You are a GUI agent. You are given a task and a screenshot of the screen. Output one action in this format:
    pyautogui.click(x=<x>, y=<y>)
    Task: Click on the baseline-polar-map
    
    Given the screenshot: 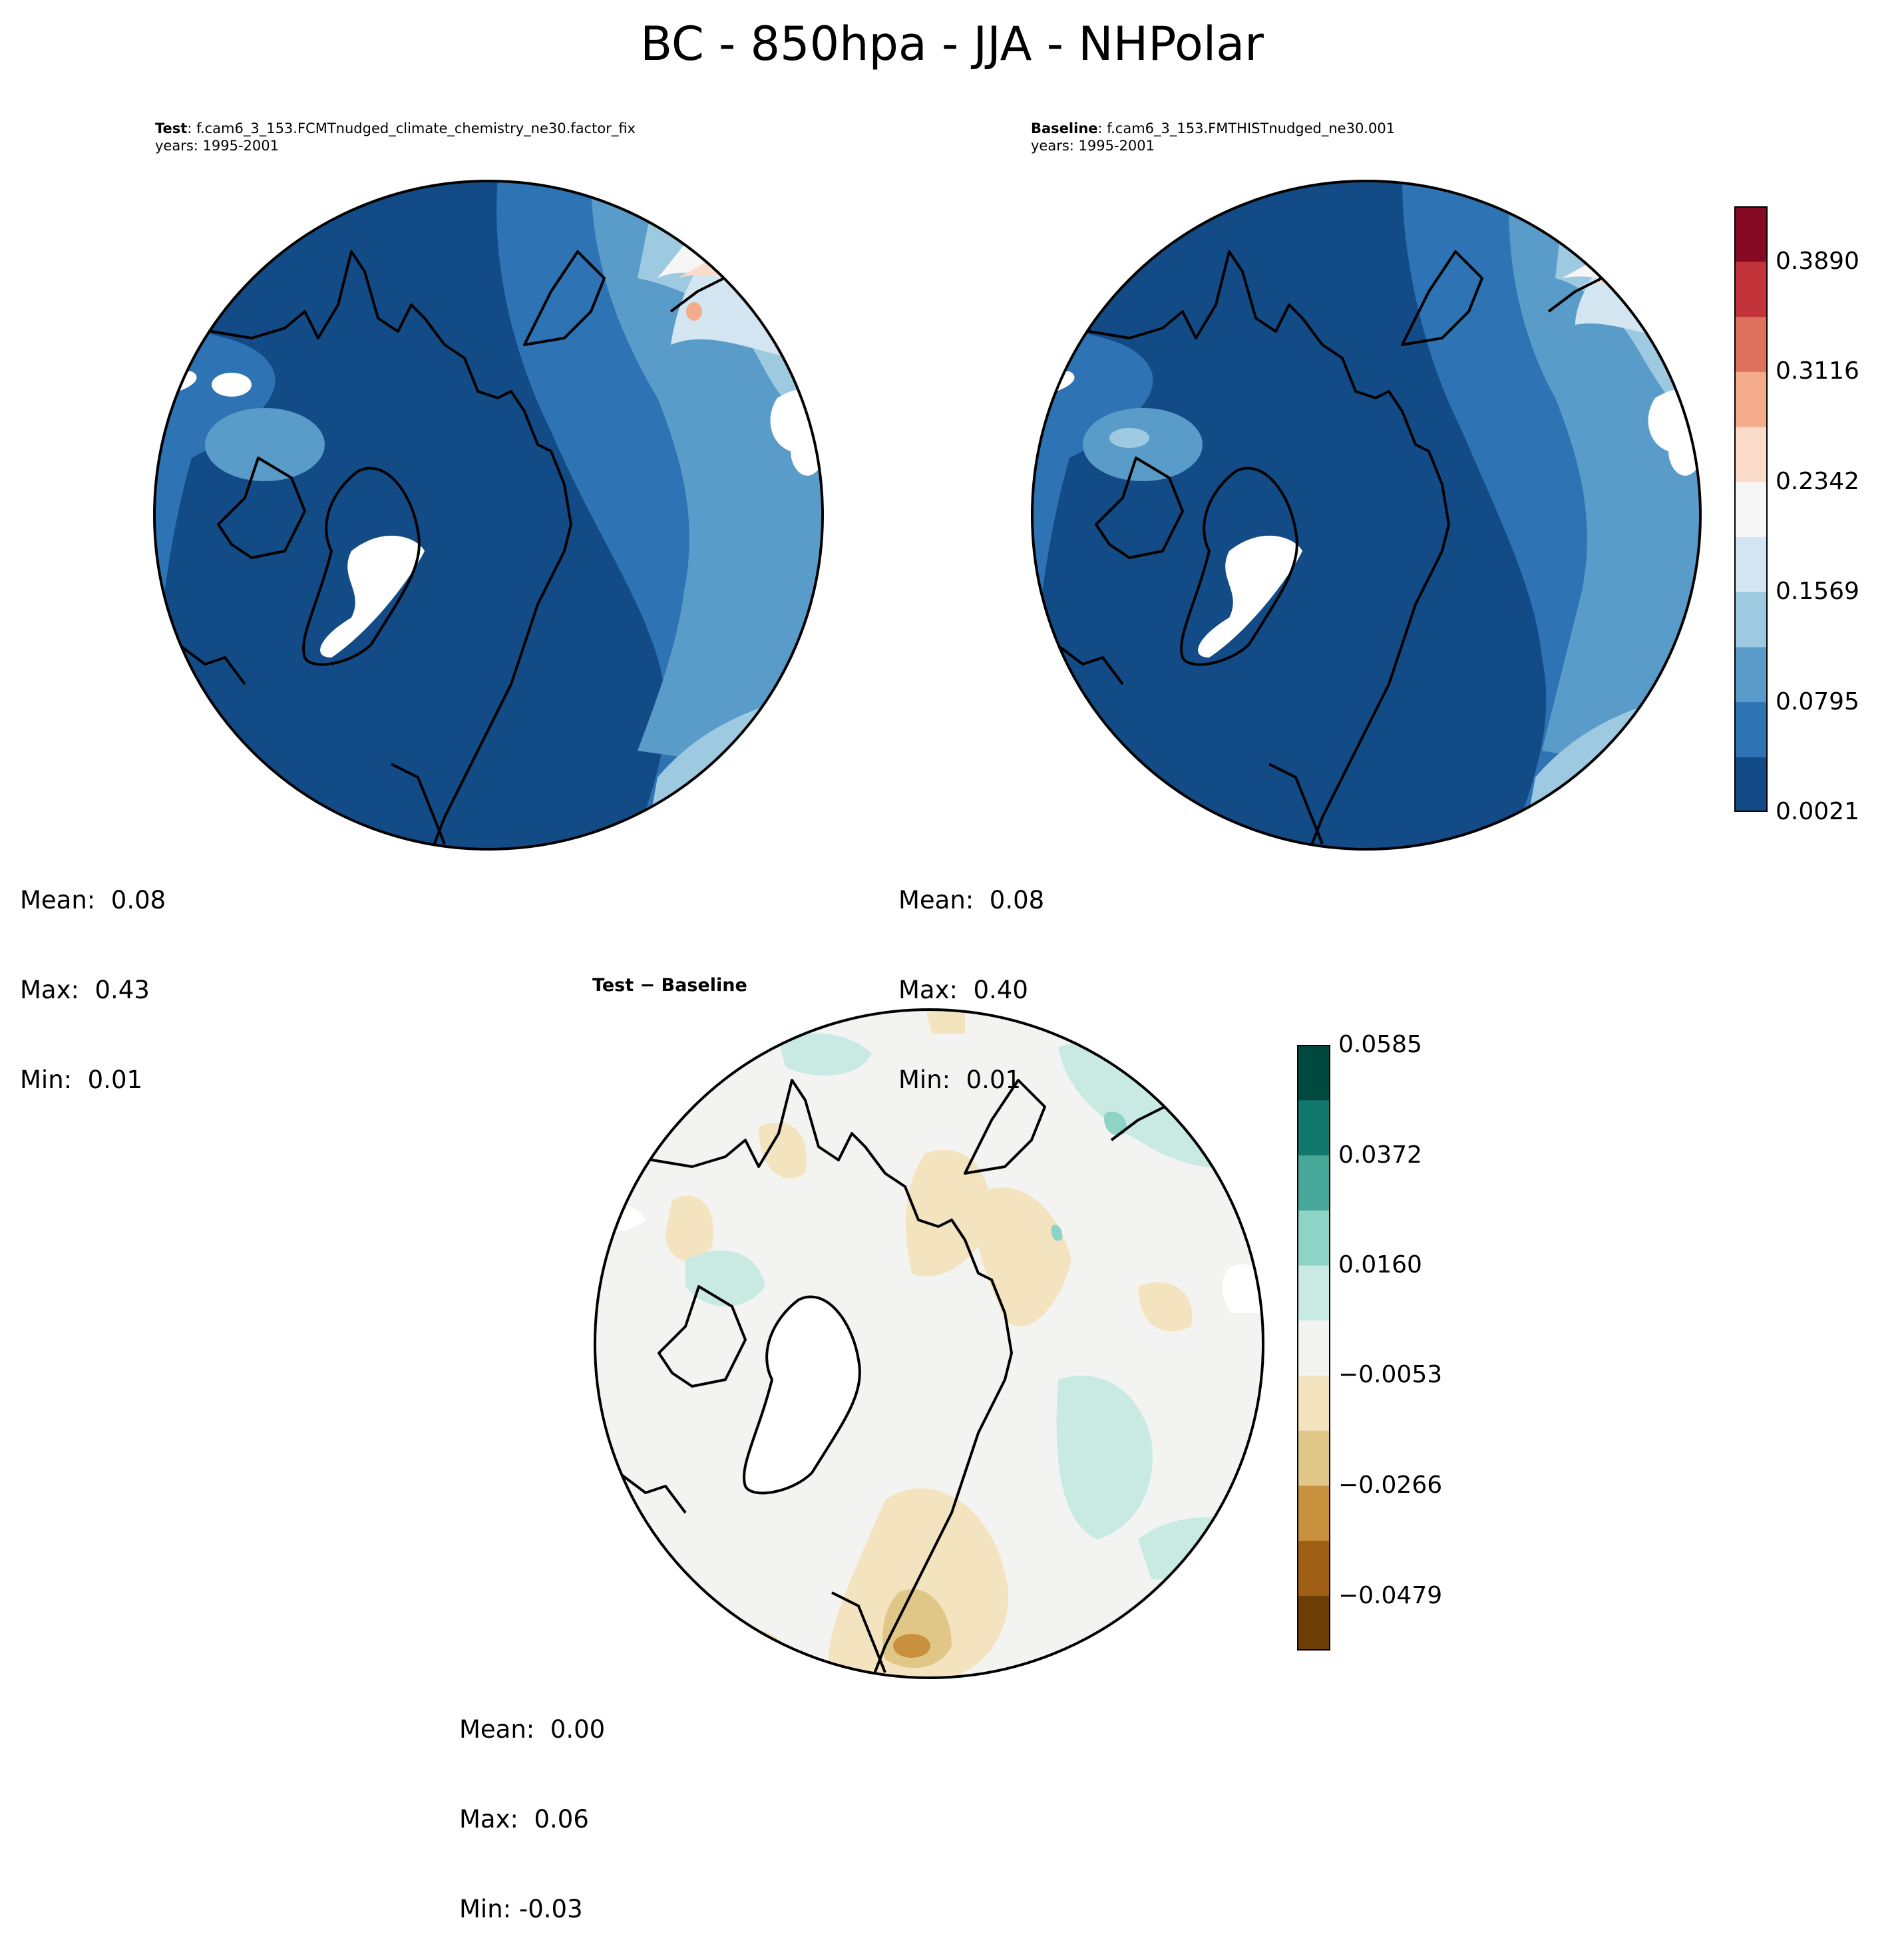 What is the action you would take?
    pyautogui.click(x=1367, y=515)
    